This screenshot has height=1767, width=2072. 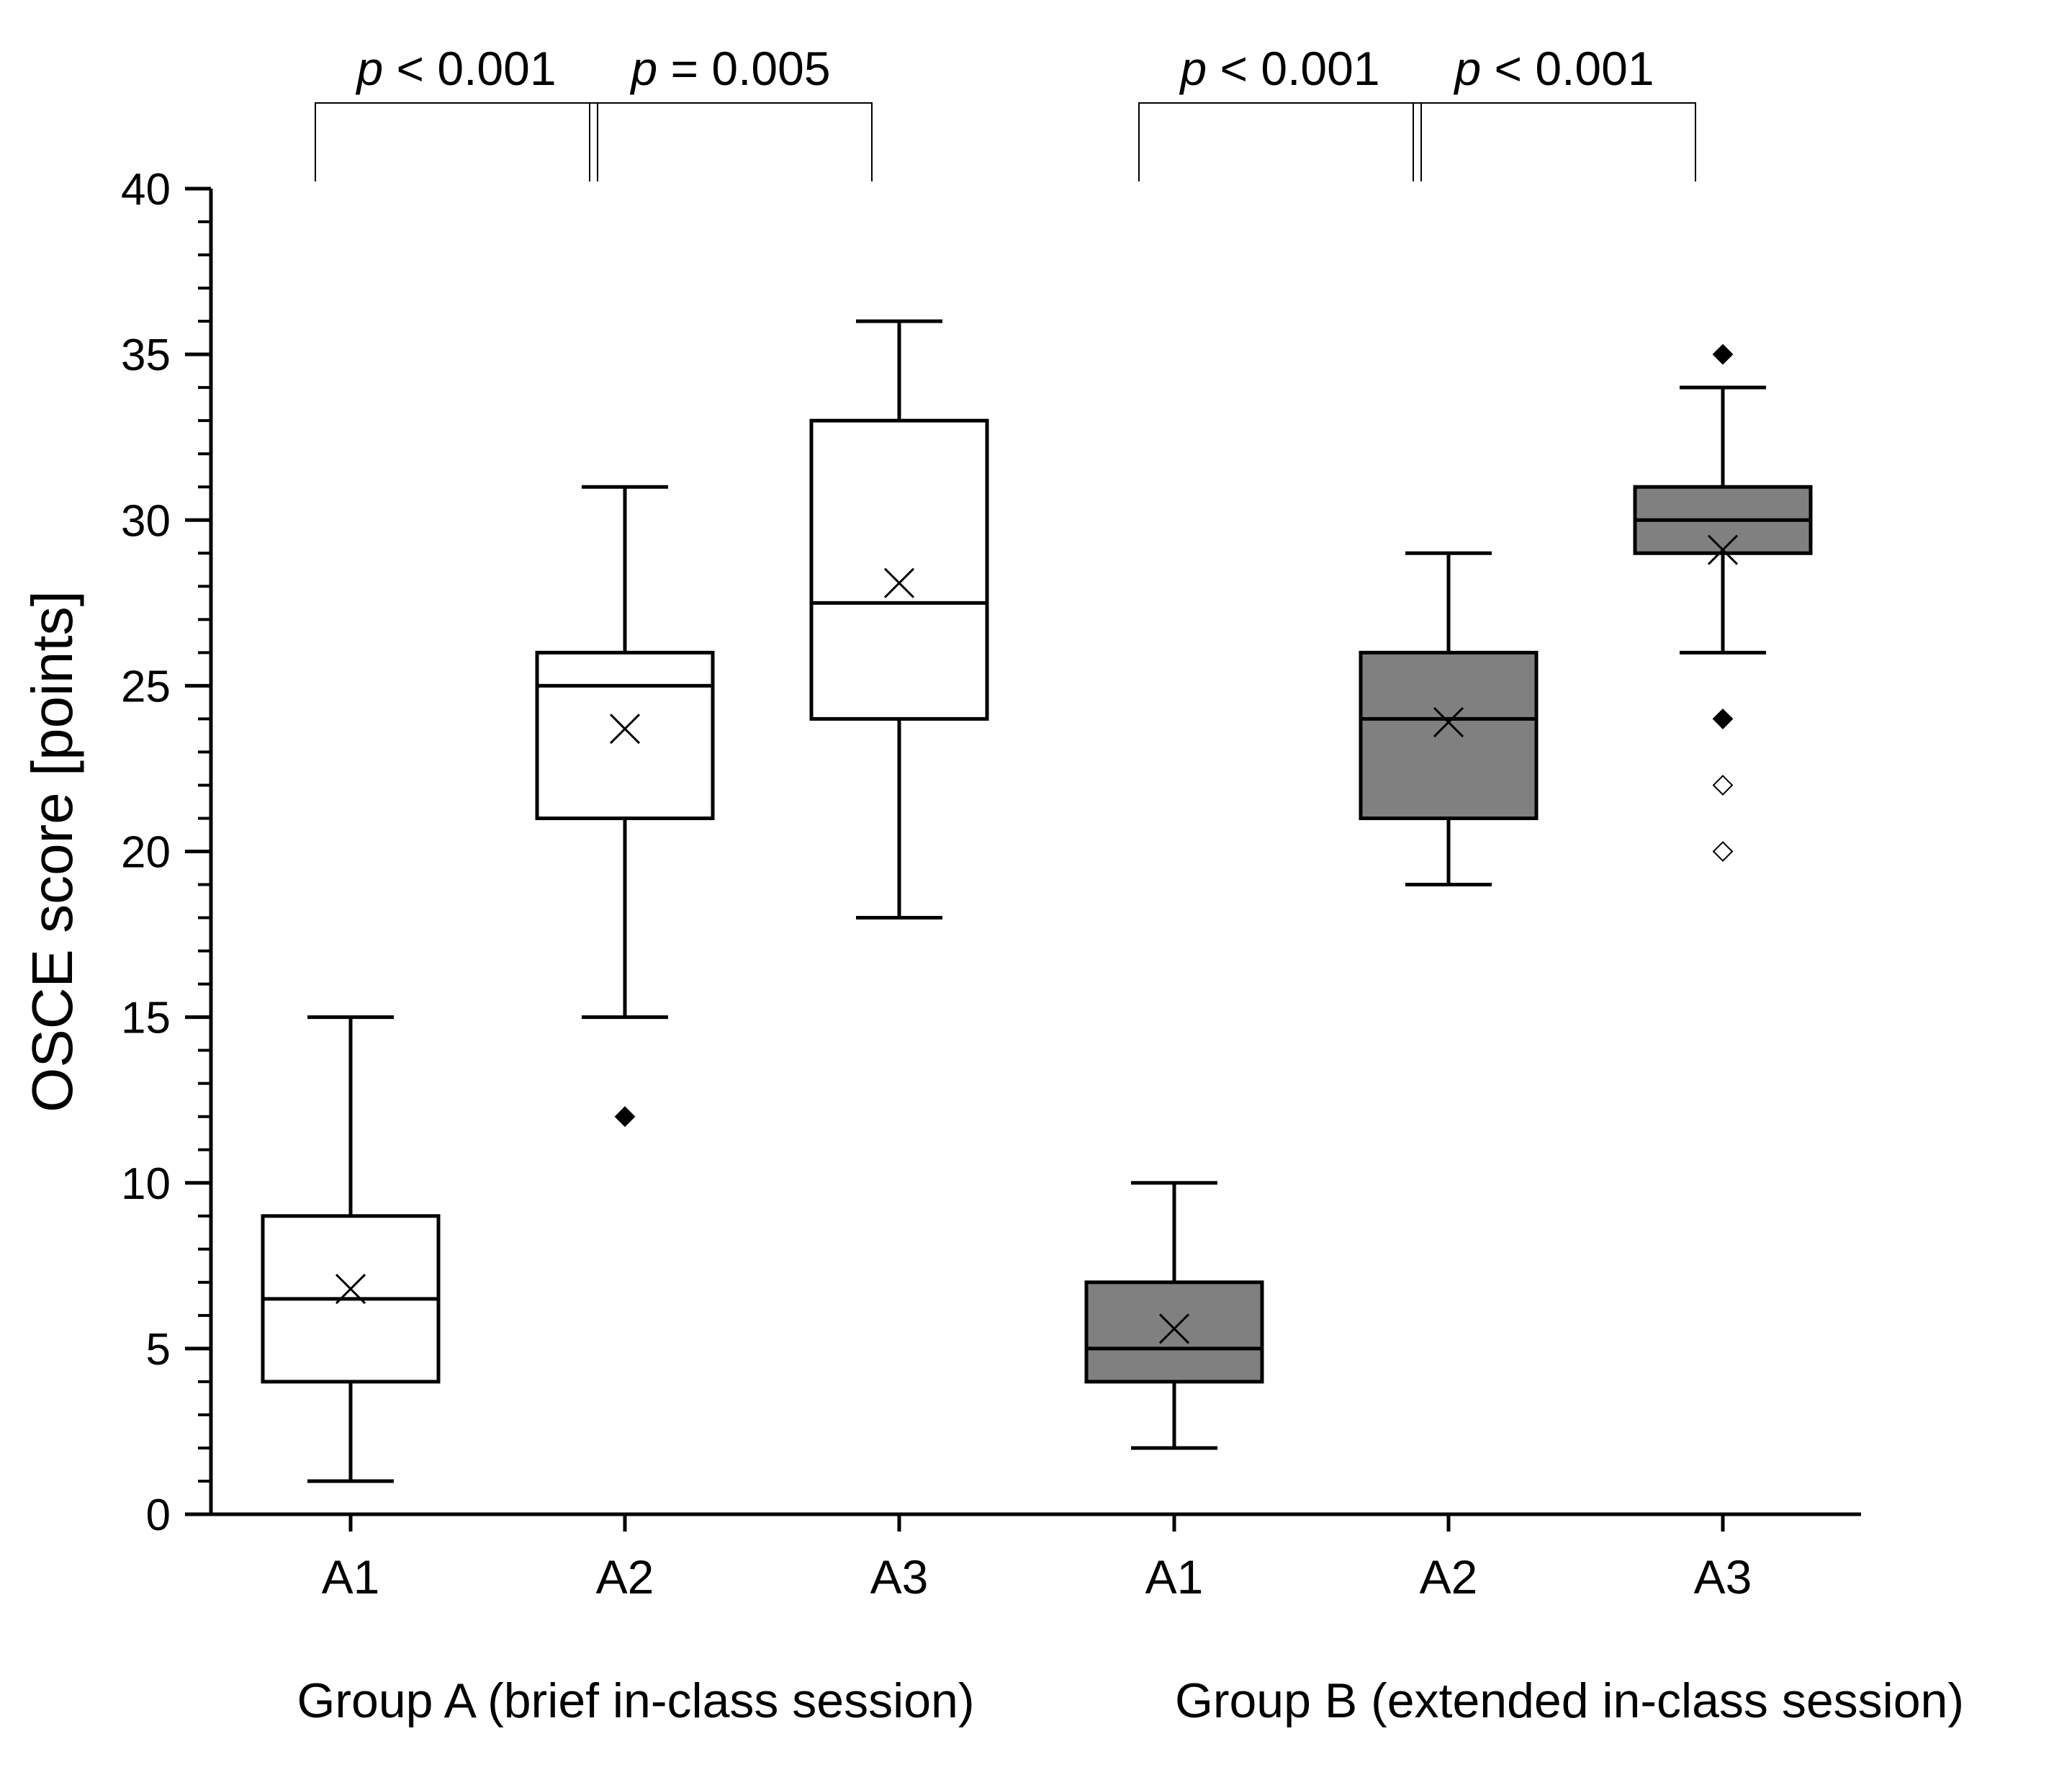 What do you see at coordinates (146, 355) in the screenshot?
I see `y-tick-label: 35` at bounding box center [146, 355].